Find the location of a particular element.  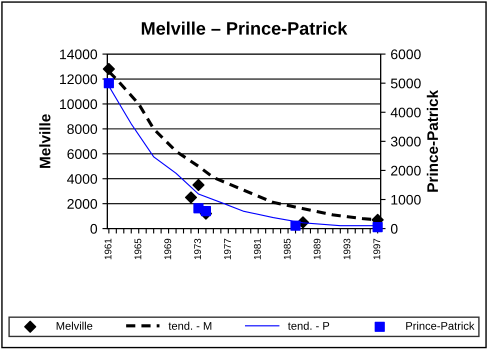

y2-tick-label: 1000 is located at coordinates (406, 199).